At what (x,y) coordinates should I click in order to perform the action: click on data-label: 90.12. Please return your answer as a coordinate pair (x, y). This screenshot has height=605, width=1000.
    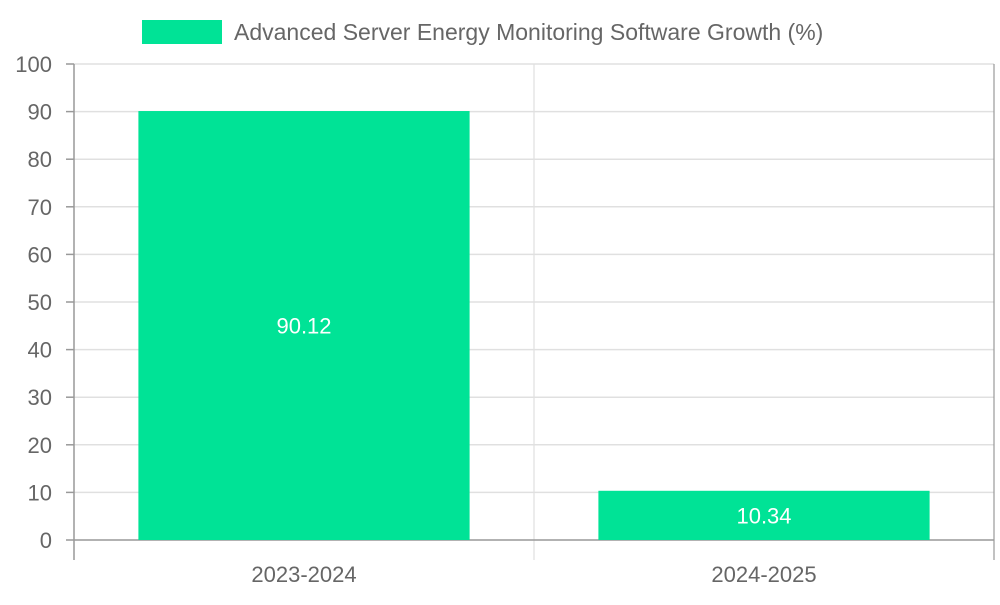
    Looking at the image, I should click on (303, 326).